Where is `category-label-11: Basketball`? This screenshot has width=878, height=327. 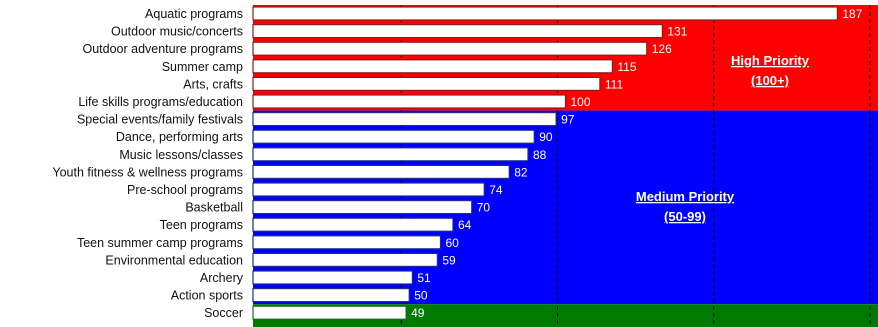
category-label-11: Basketball is located at coordinates (214, 208).